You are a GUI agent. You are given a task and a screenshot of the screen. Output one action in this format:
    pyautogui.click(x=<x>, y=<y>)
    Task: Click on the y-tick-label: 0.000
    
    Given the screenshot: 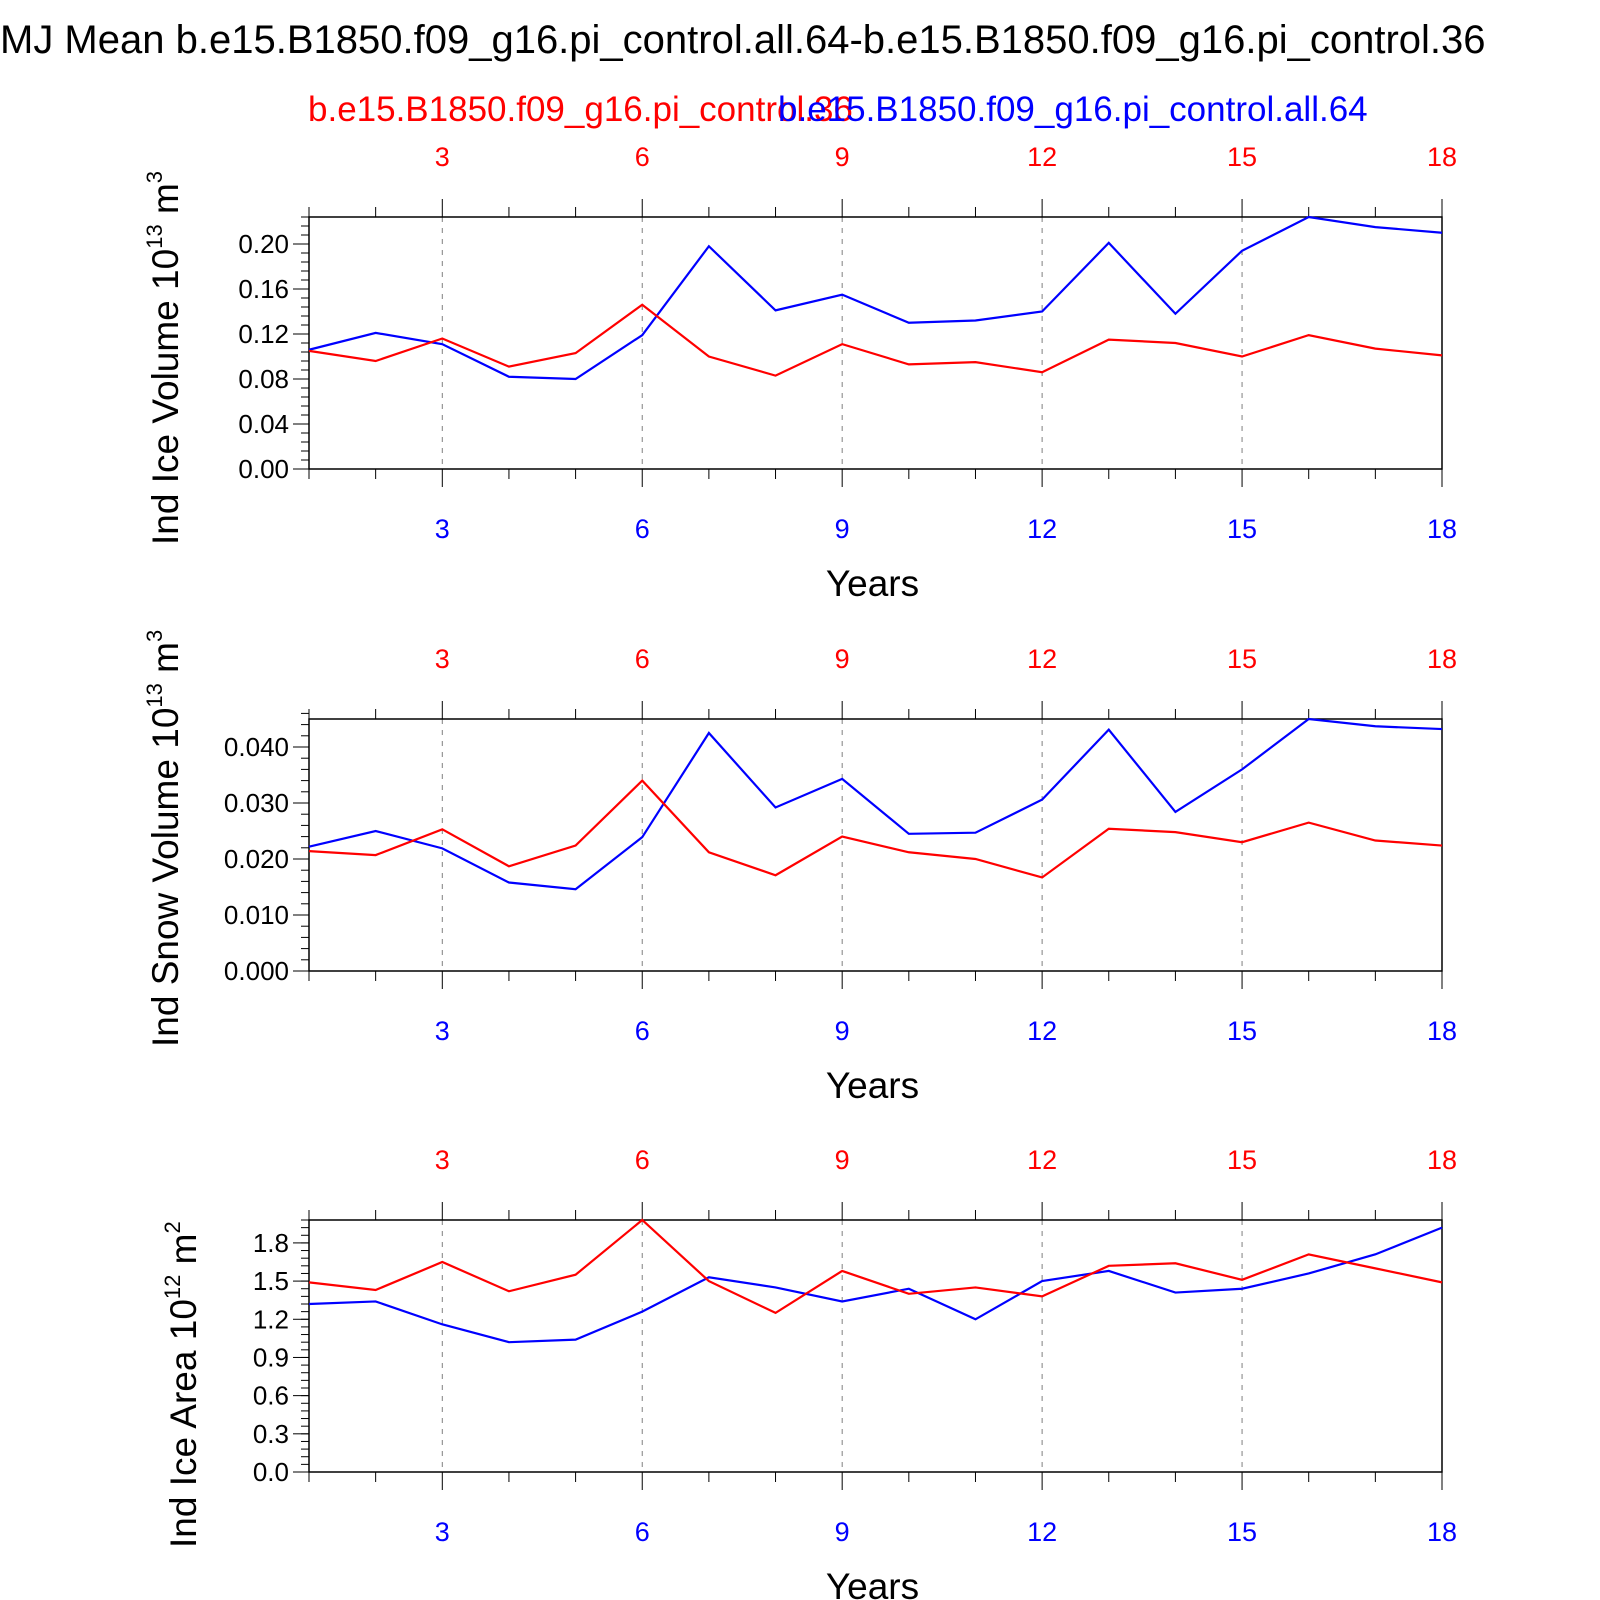 What is the action you would take?
    pyautogui.click(x=256, y=971)
    